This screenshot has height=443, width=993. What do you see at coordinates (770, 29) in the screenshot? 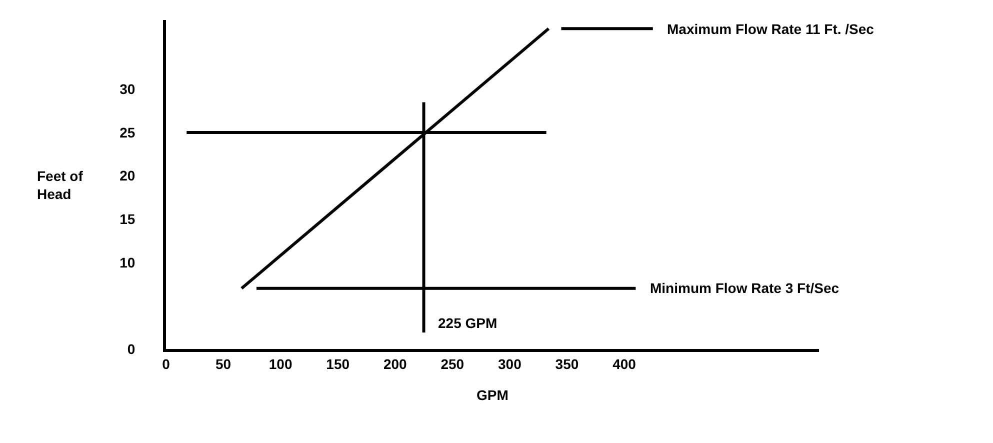
I see `annotation: Maximum Flow Rate 11 Ft. /Sec` at bounding box center [770, 29].